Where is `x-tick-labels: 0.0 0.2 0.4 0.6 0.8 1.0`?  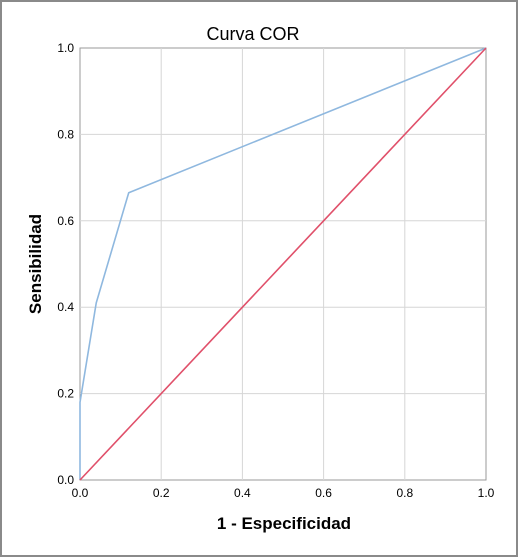 x-tick-labels: 0.0 0.2 0.4 0.6 0.8 1.0 is located at coordinates (283, 493).